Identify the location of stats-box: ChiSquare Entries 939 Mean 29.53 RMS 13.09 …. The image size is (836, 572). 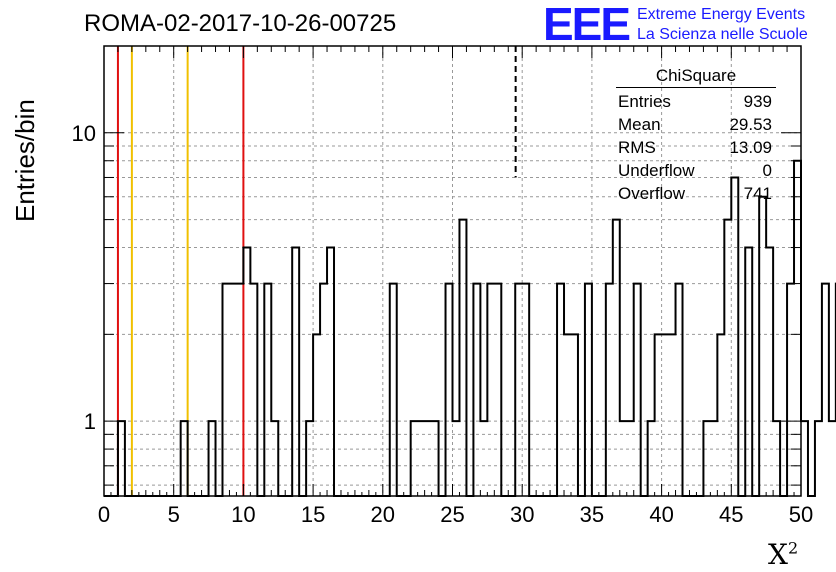
(696, 135).